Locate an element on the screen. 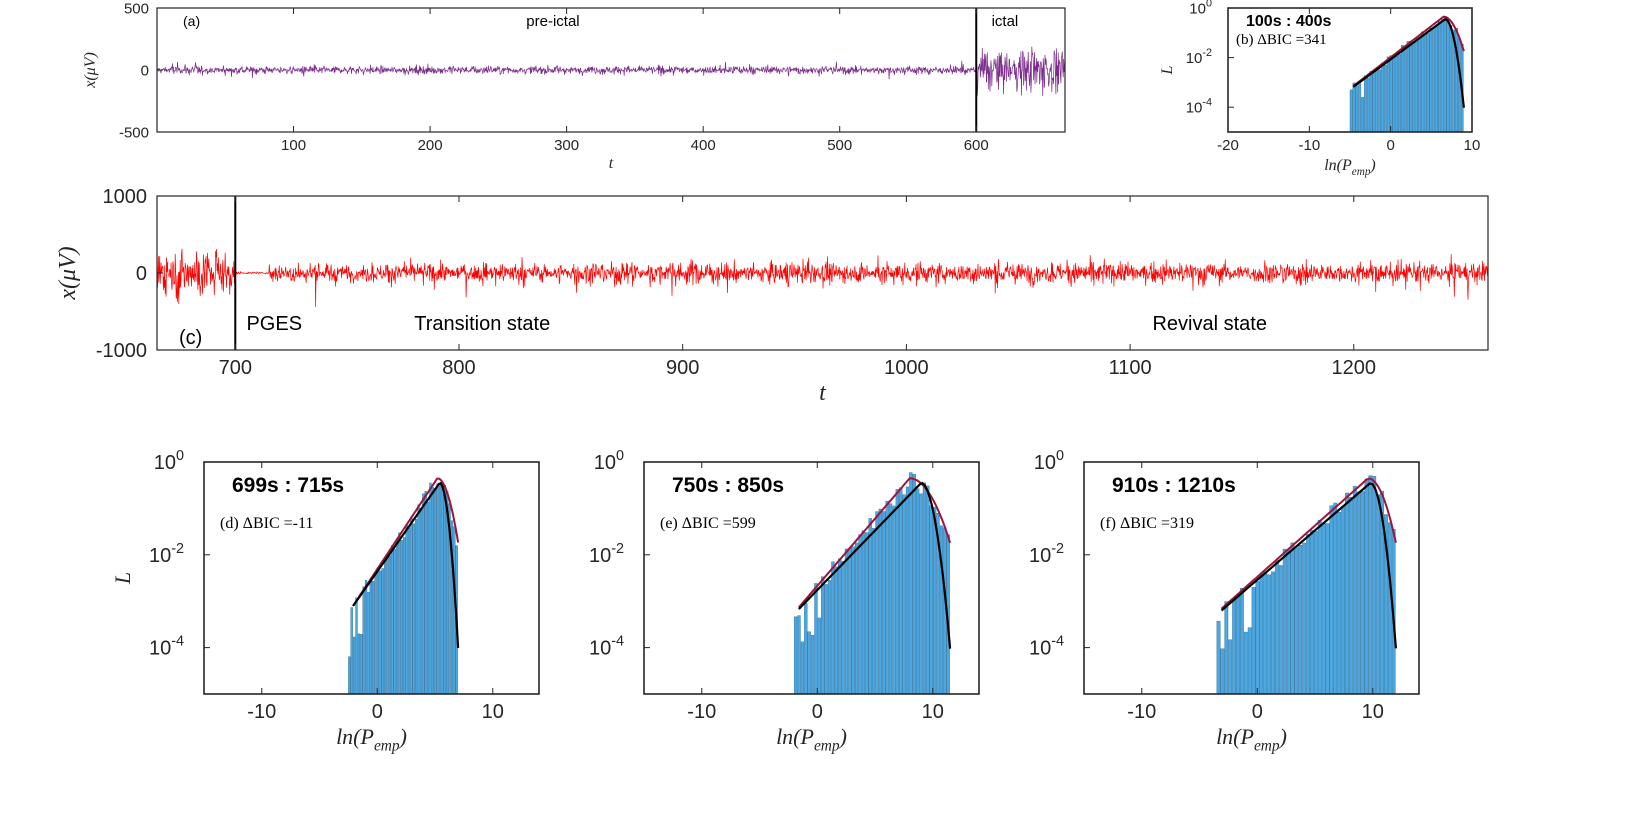 The width and height of the screenshot is (1644, 818). y-tick-label: 10⁻⁴ is located at coordinates (1199, 107).